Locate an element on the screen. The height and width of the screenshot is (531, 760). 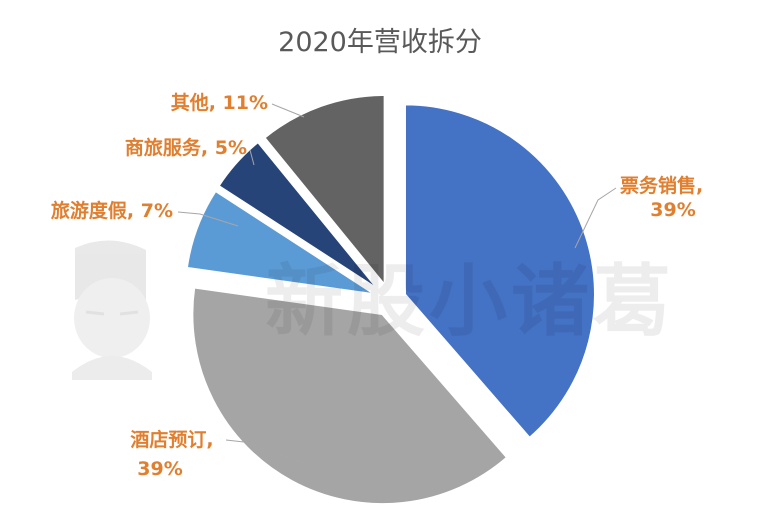
slice-label-hotel: 酒店预订, is located at coordinates (171, 439).